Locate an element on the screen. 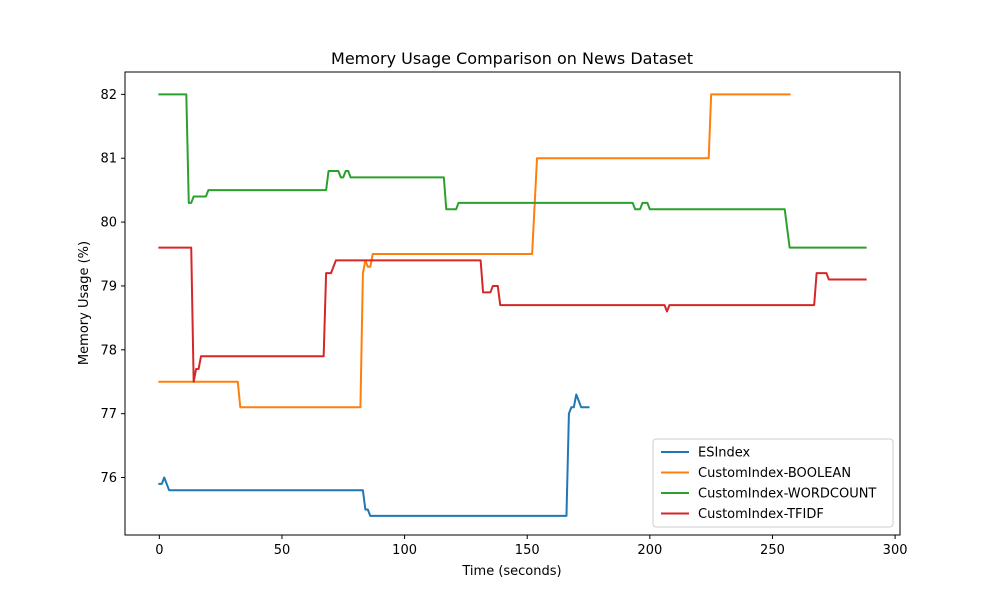  y-tick-label-3: 79 is located at coordinates (108, 286).